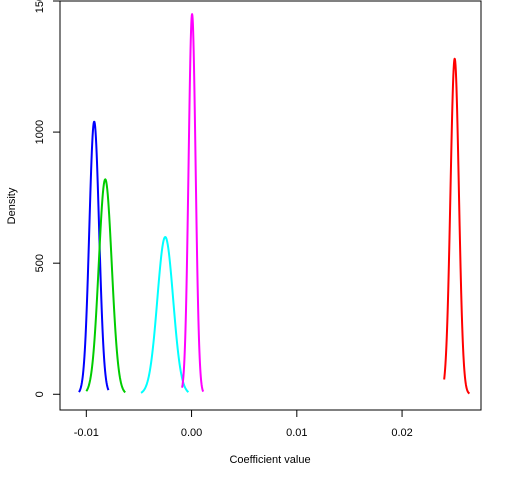  Describe the element at coordinates (40, 132) in the screenshot. I see `y-tick-label: 1000` at that location.